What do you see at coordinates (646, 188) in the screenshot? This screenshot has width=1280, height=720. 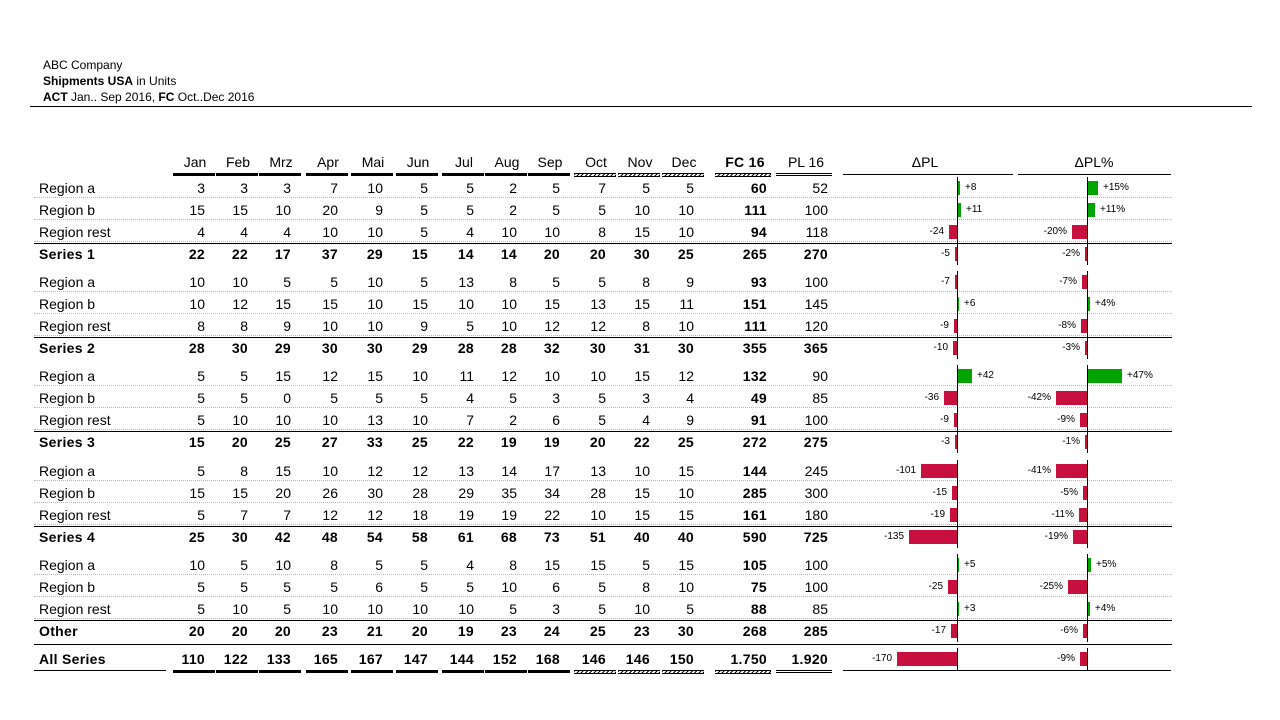 I see `cell-nov: 5` at bounding box center [646, 188].